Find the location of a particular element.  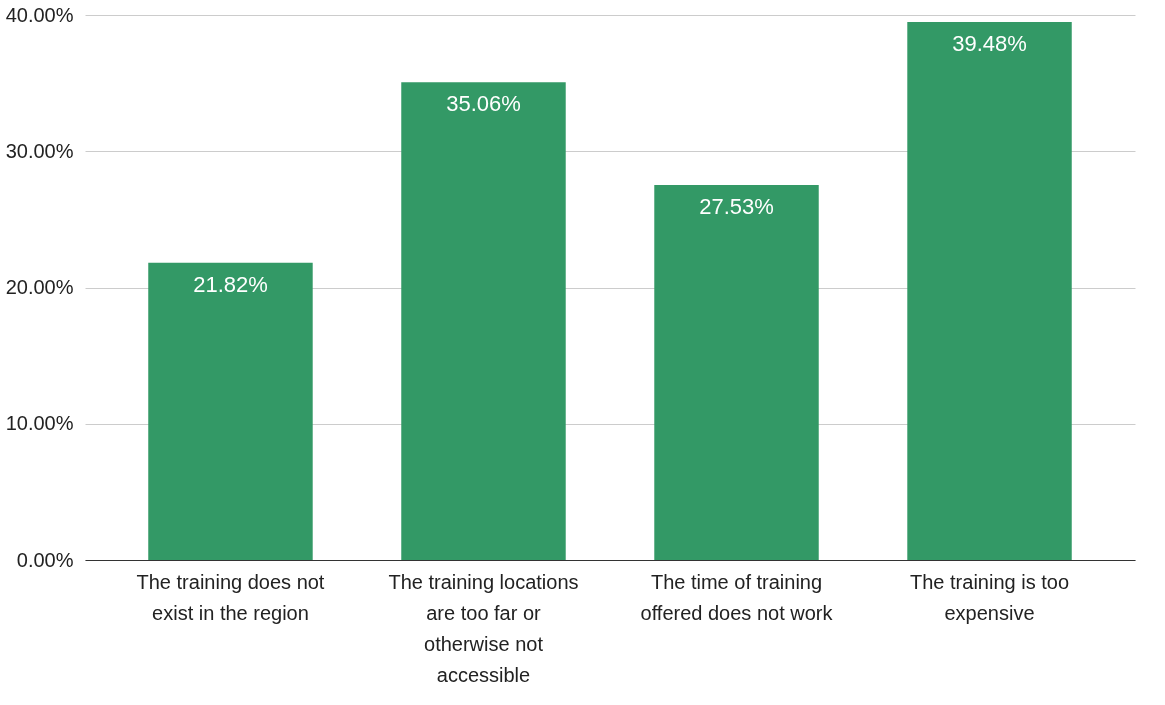

x-tick-label: The training locations are too far or otherwise not accessible is located at coordinates (483, 628).